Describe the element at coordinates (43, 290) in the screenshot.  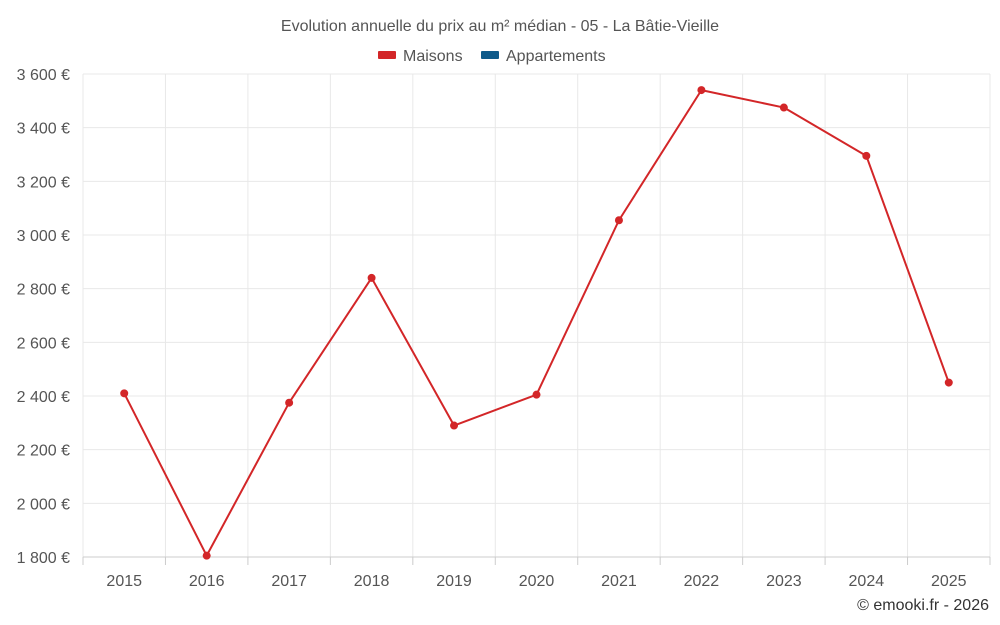
I see `y-tick-label: 2 800 €` at that location.